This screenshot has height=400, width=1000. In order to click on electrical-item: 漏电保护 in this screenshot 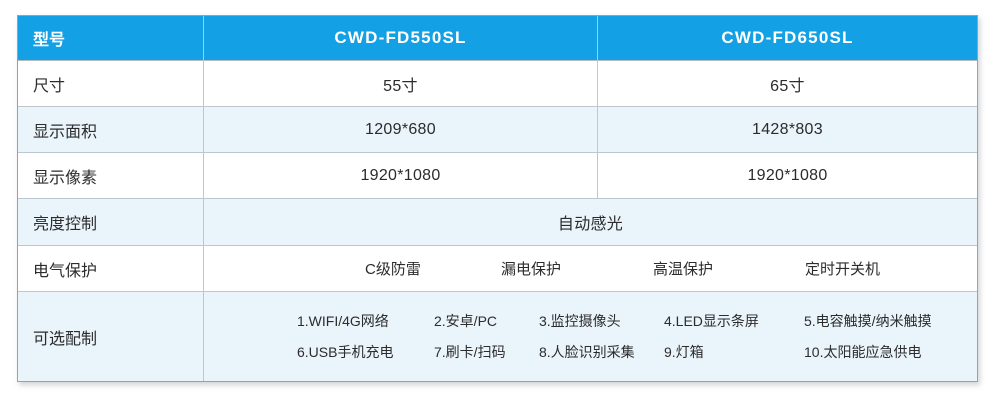, I will do `click(531, 269)`.